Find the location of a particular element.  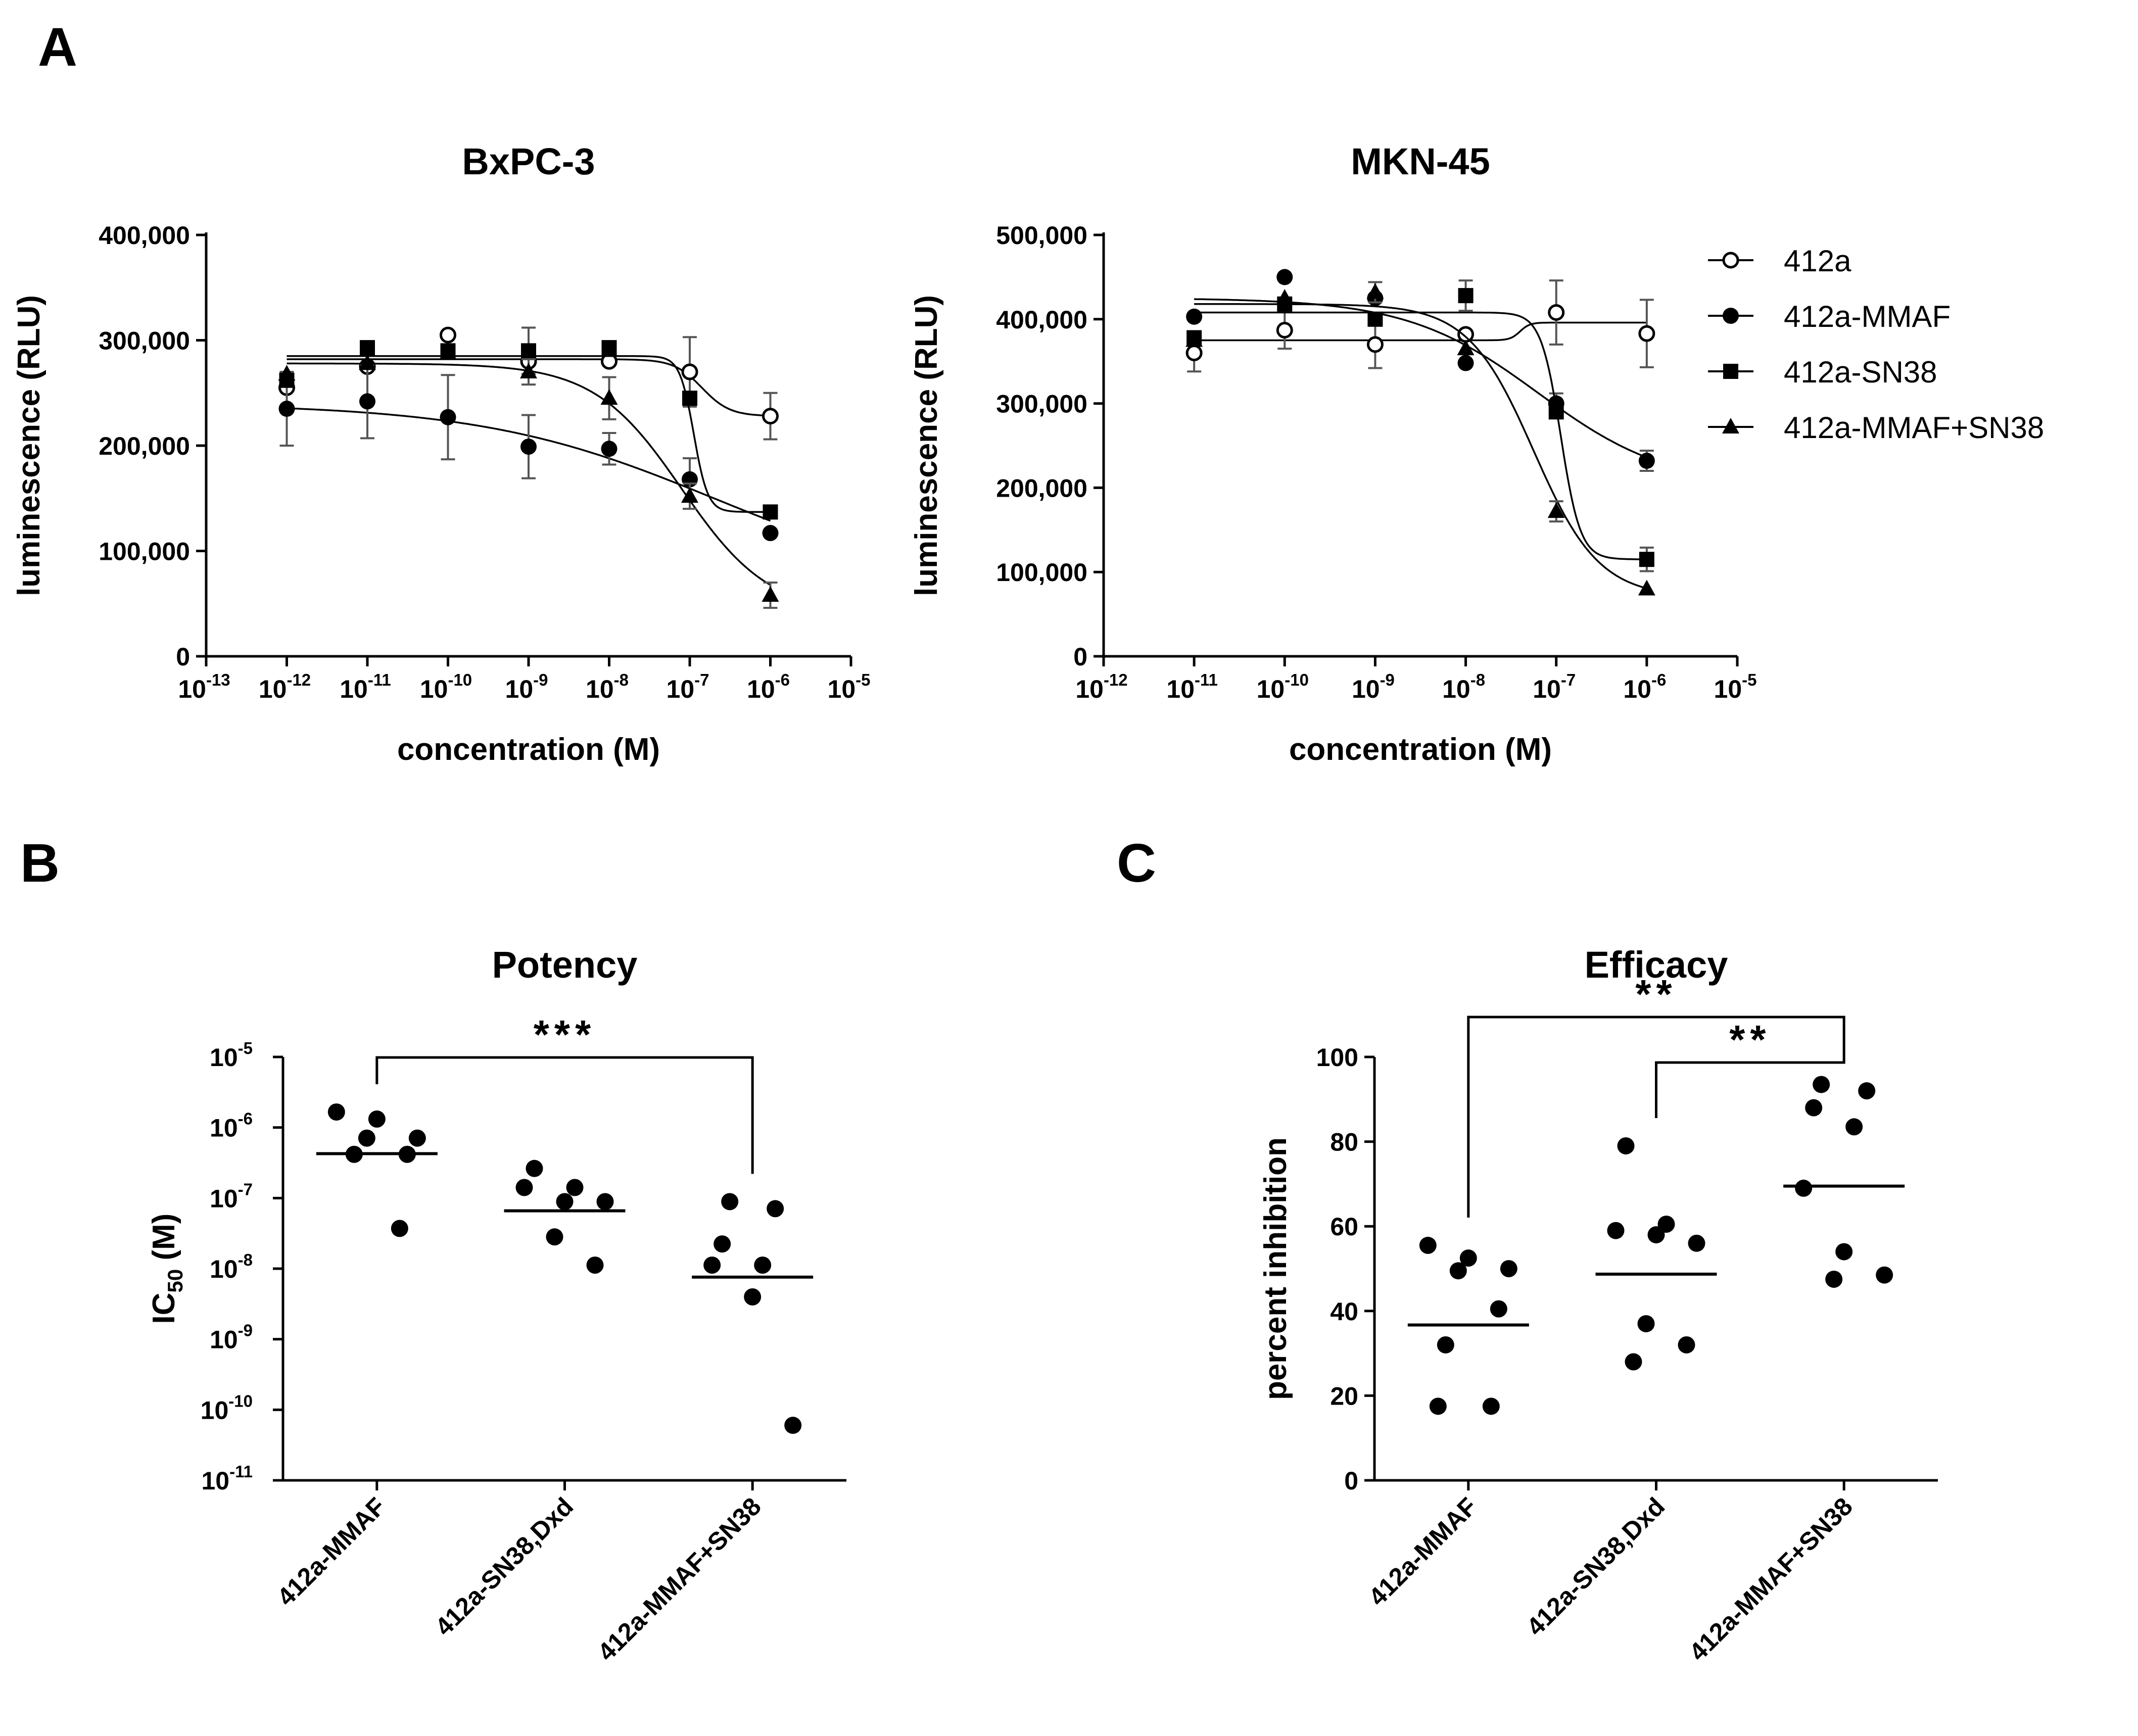

mkn45-xtick-label: 10⁻¹¹ is located at coordinates (1192, 686).